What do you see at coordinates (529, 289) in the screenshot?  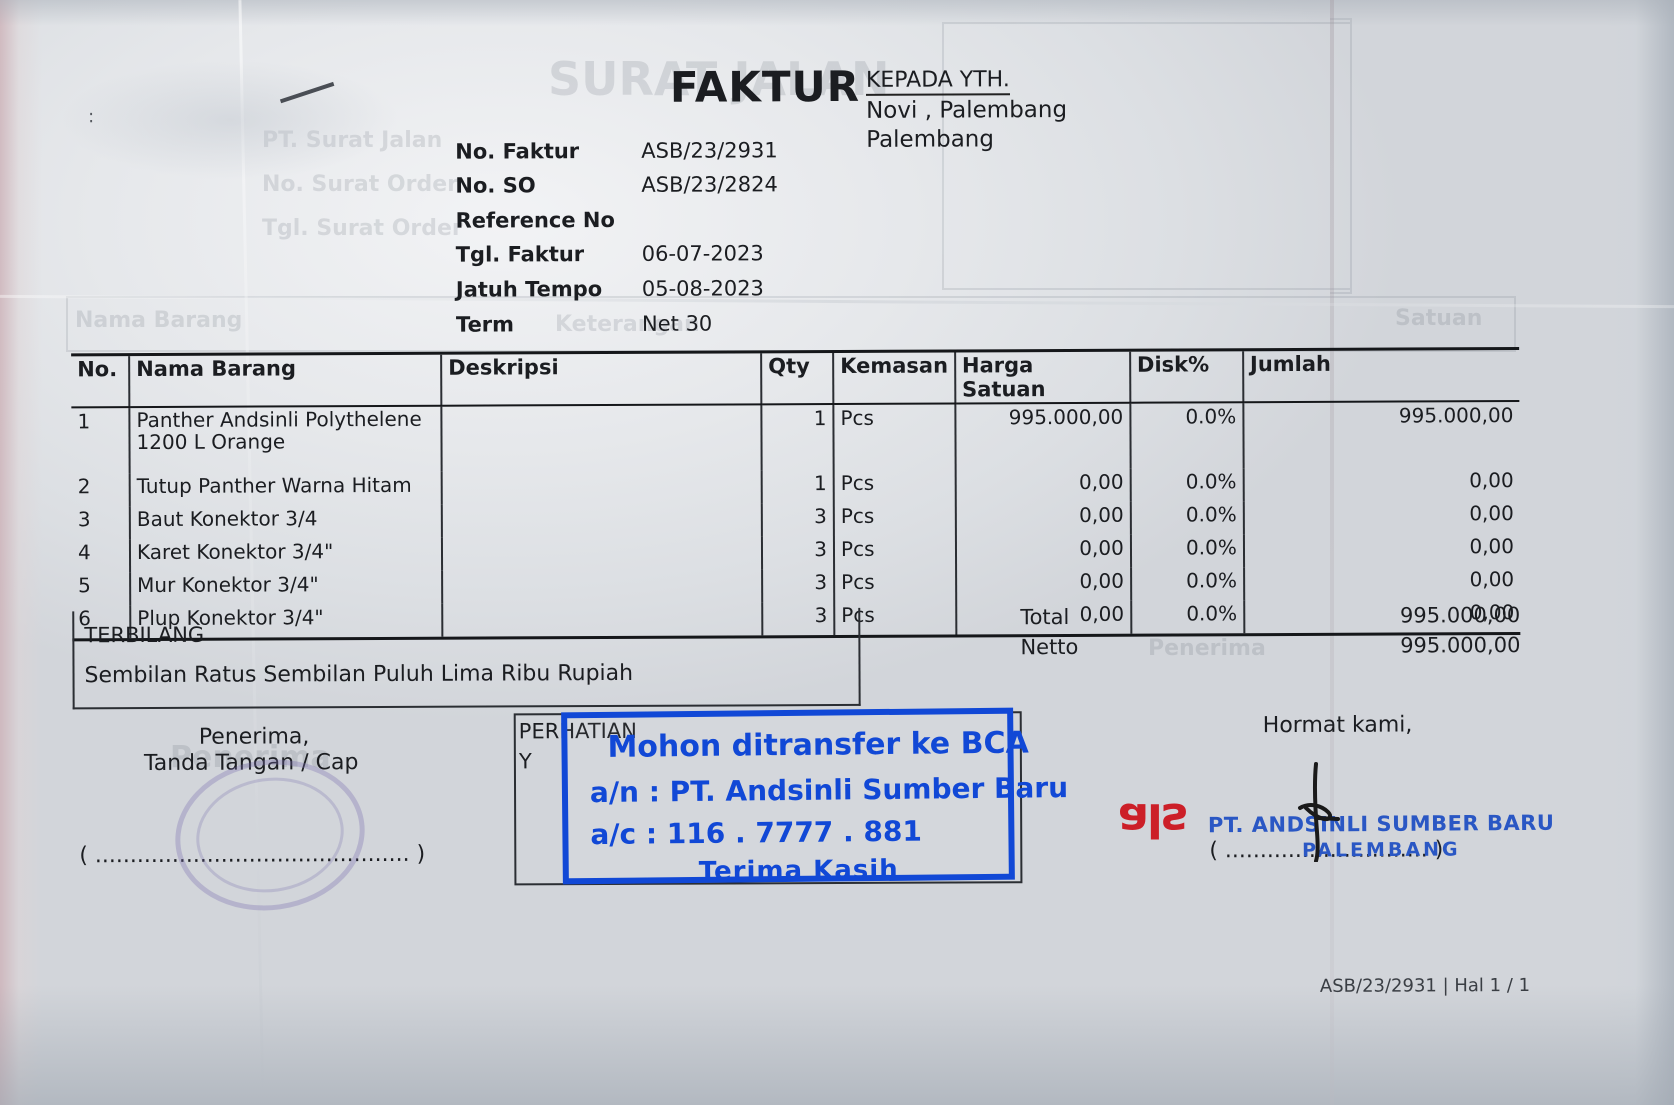 I see `meta-label-jatuh-tempo: Jatuh Tempo` at bounding box center [529, 289].